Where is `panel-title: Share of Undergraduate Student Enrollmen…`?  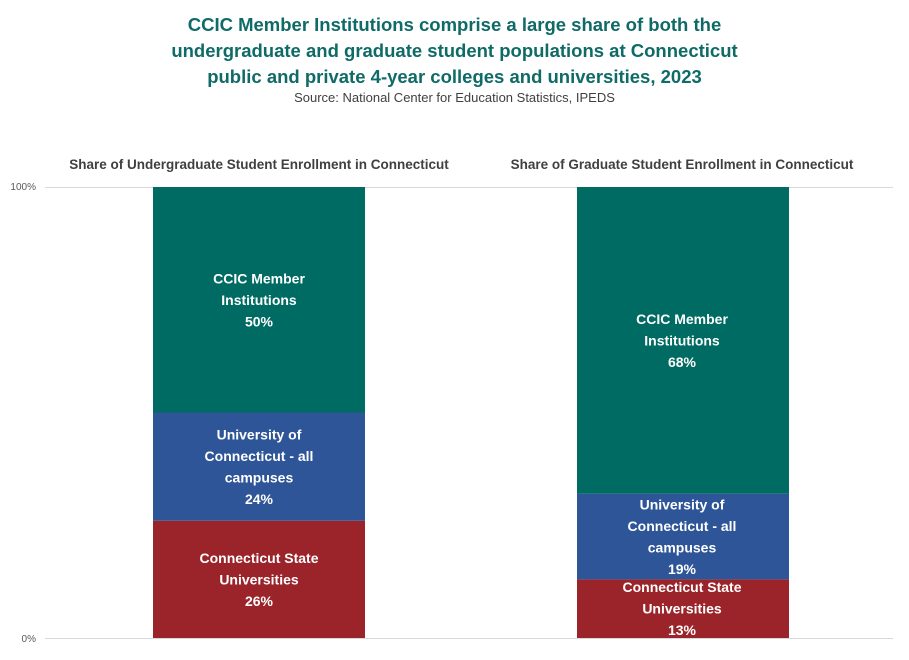
panel-title: Share of Undergraduate Student Enrollmen… is located at coordinates (259, 164).